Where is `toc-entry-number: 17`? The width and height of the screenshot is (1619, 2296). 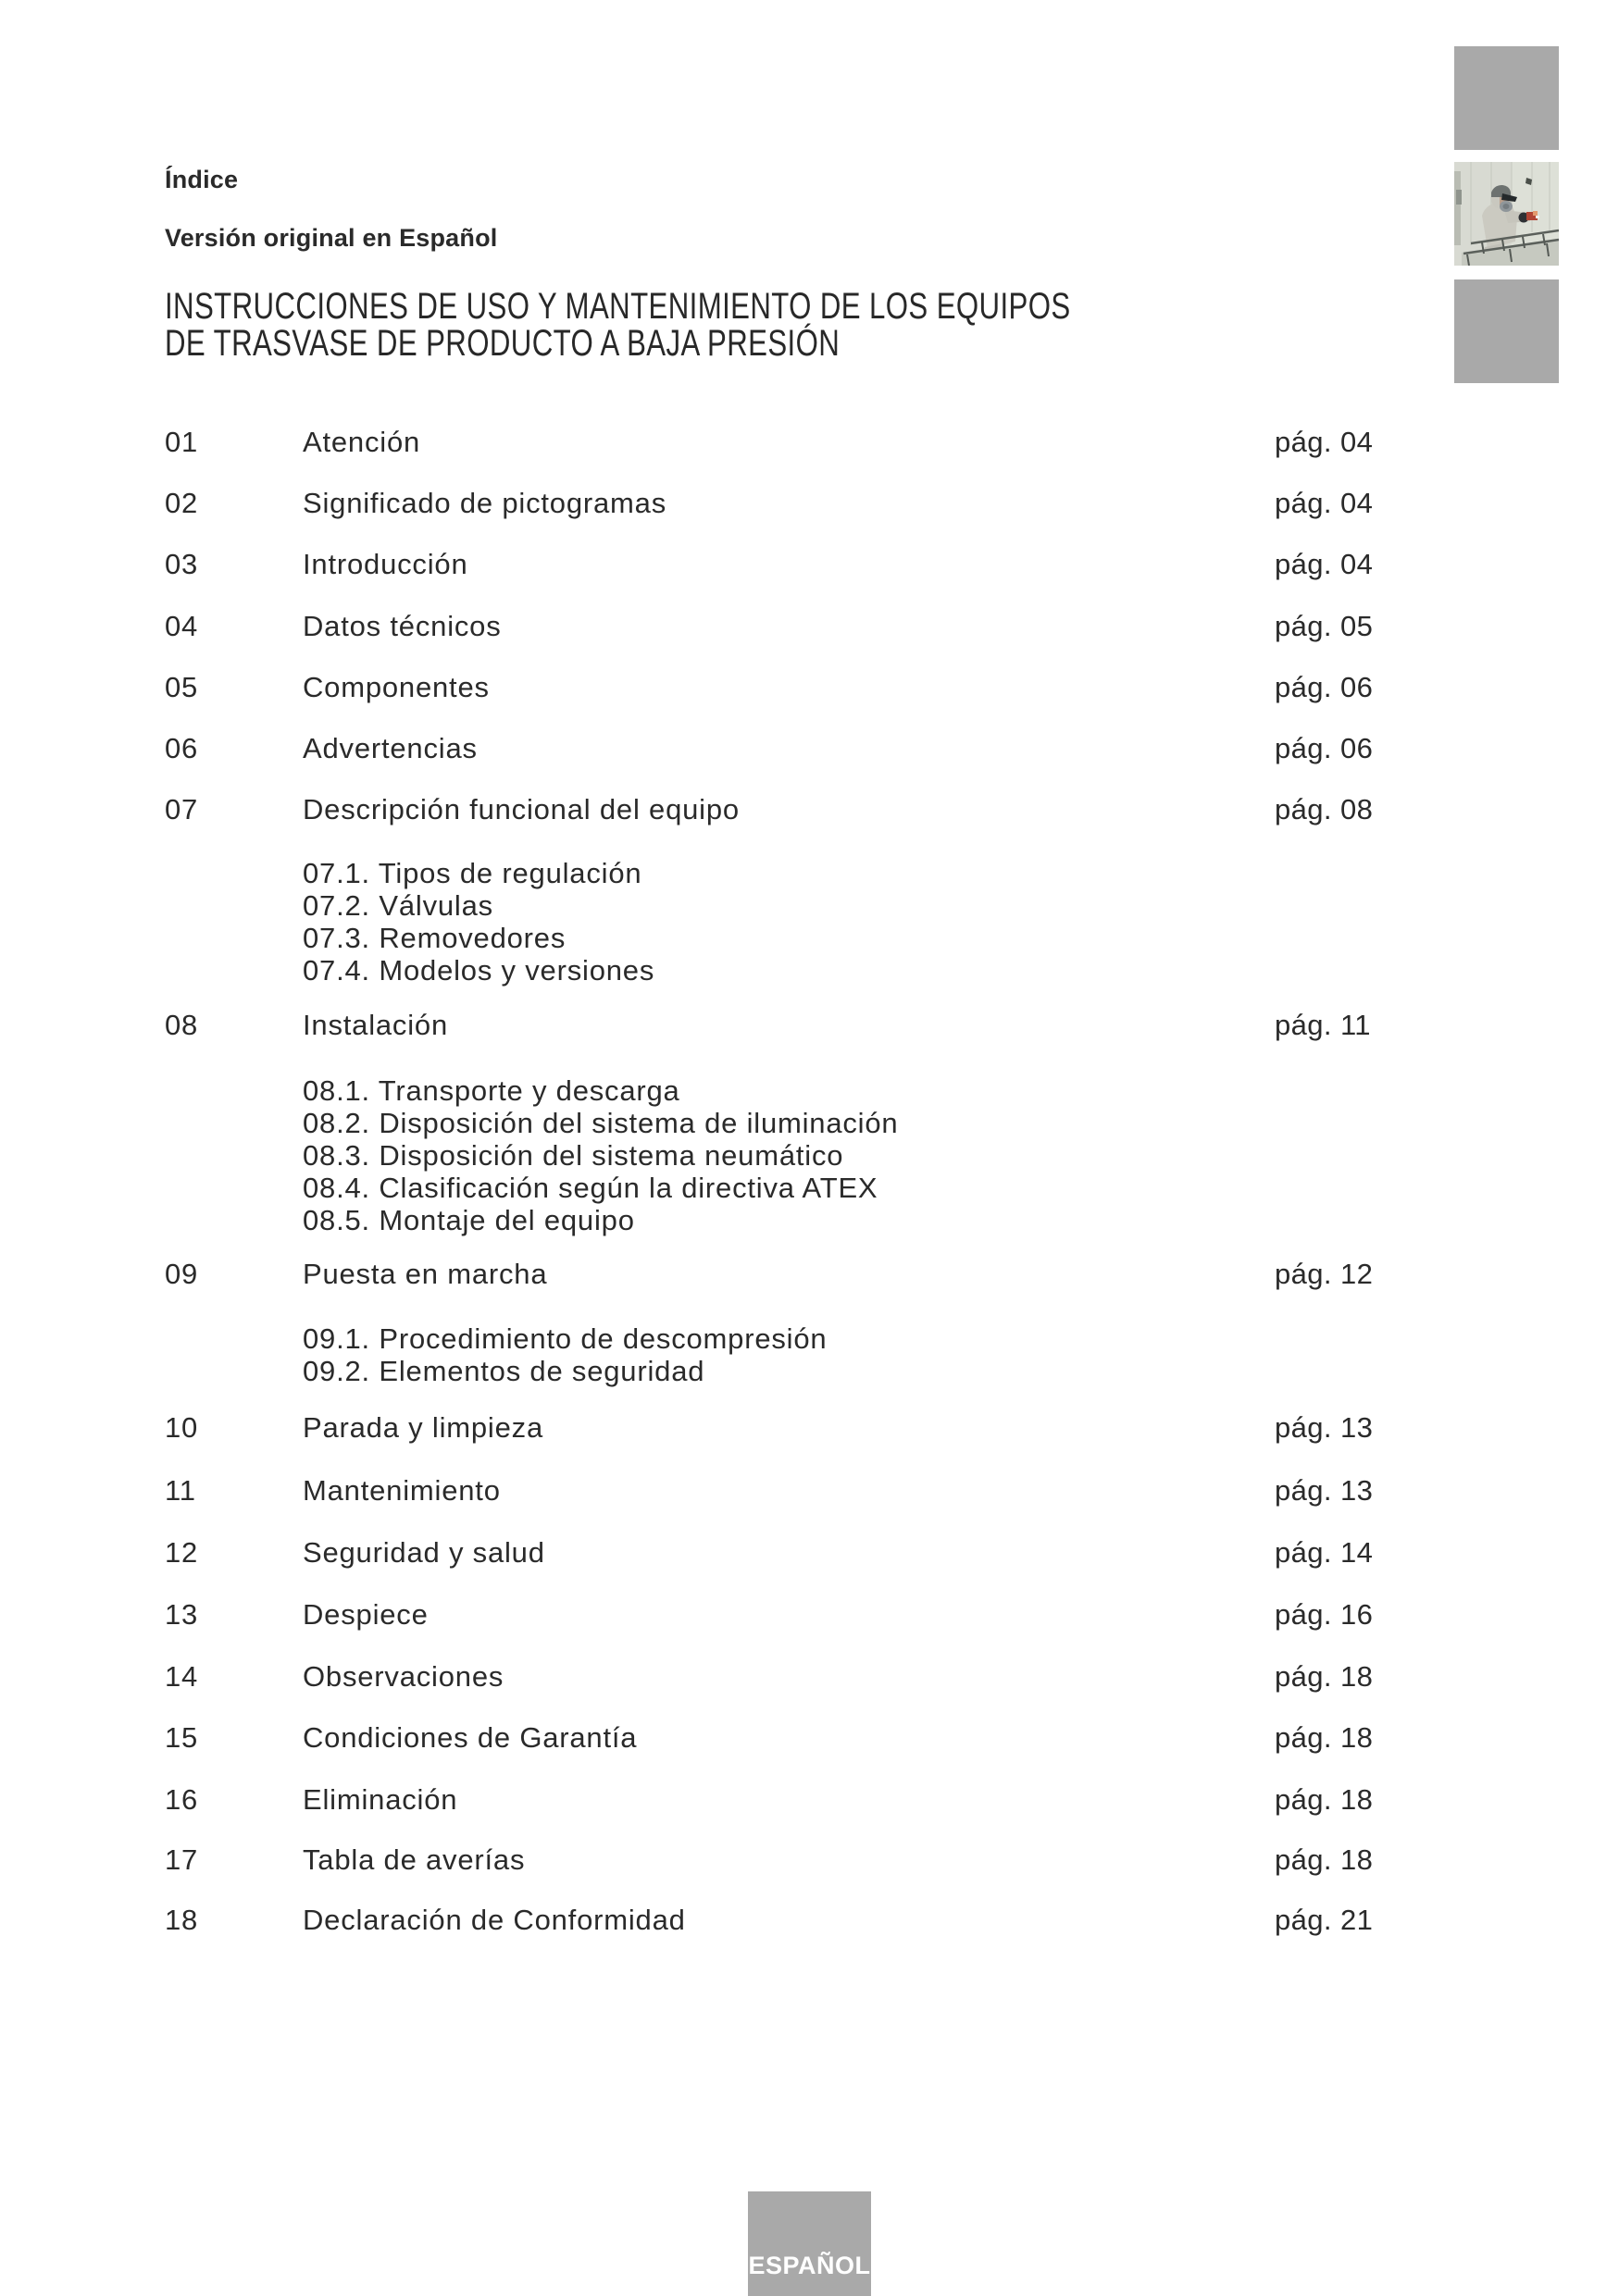
toc-entry-number: 17 is located at coordinates (182, 1860).